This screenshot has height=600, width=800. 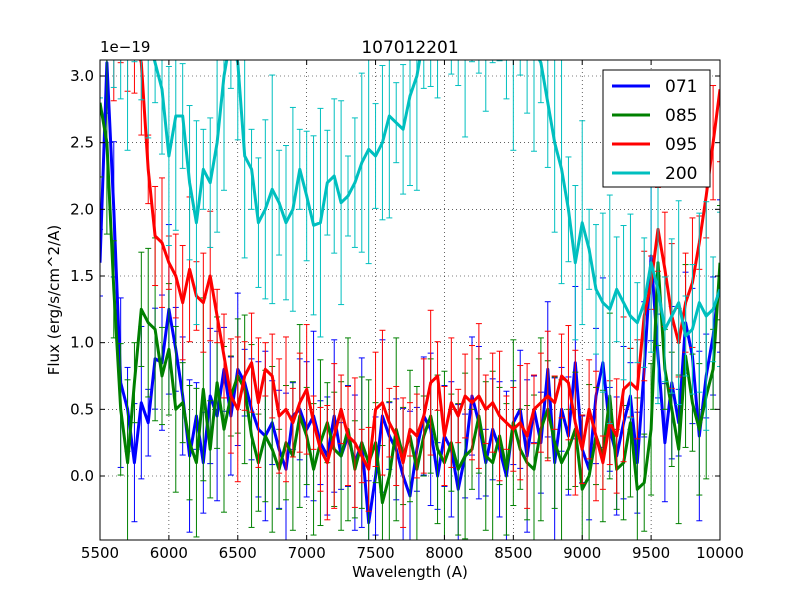 I want to click on chart-title: 107012201, so click(x=409, y=48).